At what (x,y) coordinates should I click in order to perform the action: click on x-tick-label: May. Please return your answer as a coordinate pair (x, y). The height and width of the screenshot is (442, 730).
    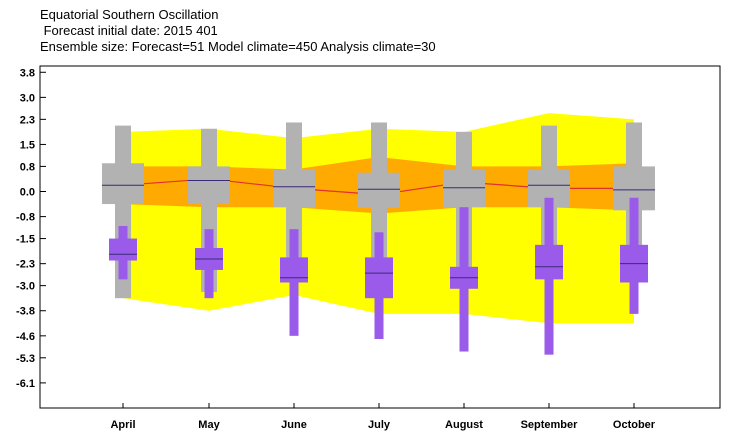
    Looking at the image, I should click on (209, 425).